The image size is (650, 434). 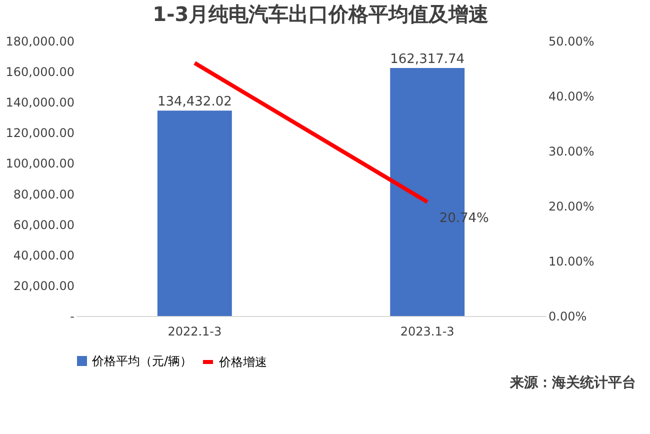 What do you see at coordinates (40, 72) in the screenshot?
I see `y-tick-label: 160,000.00` at bounding box center [40, 72].